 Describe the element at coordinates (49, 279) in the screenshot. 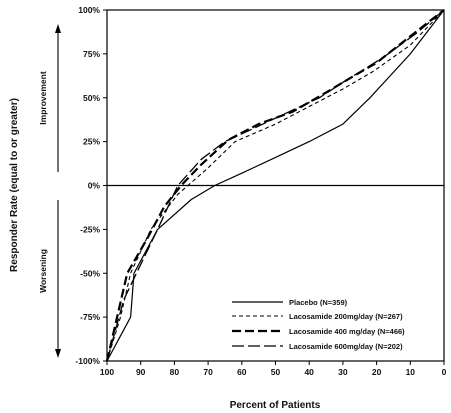

I see `worsening-indicator: Worsening` at that location.